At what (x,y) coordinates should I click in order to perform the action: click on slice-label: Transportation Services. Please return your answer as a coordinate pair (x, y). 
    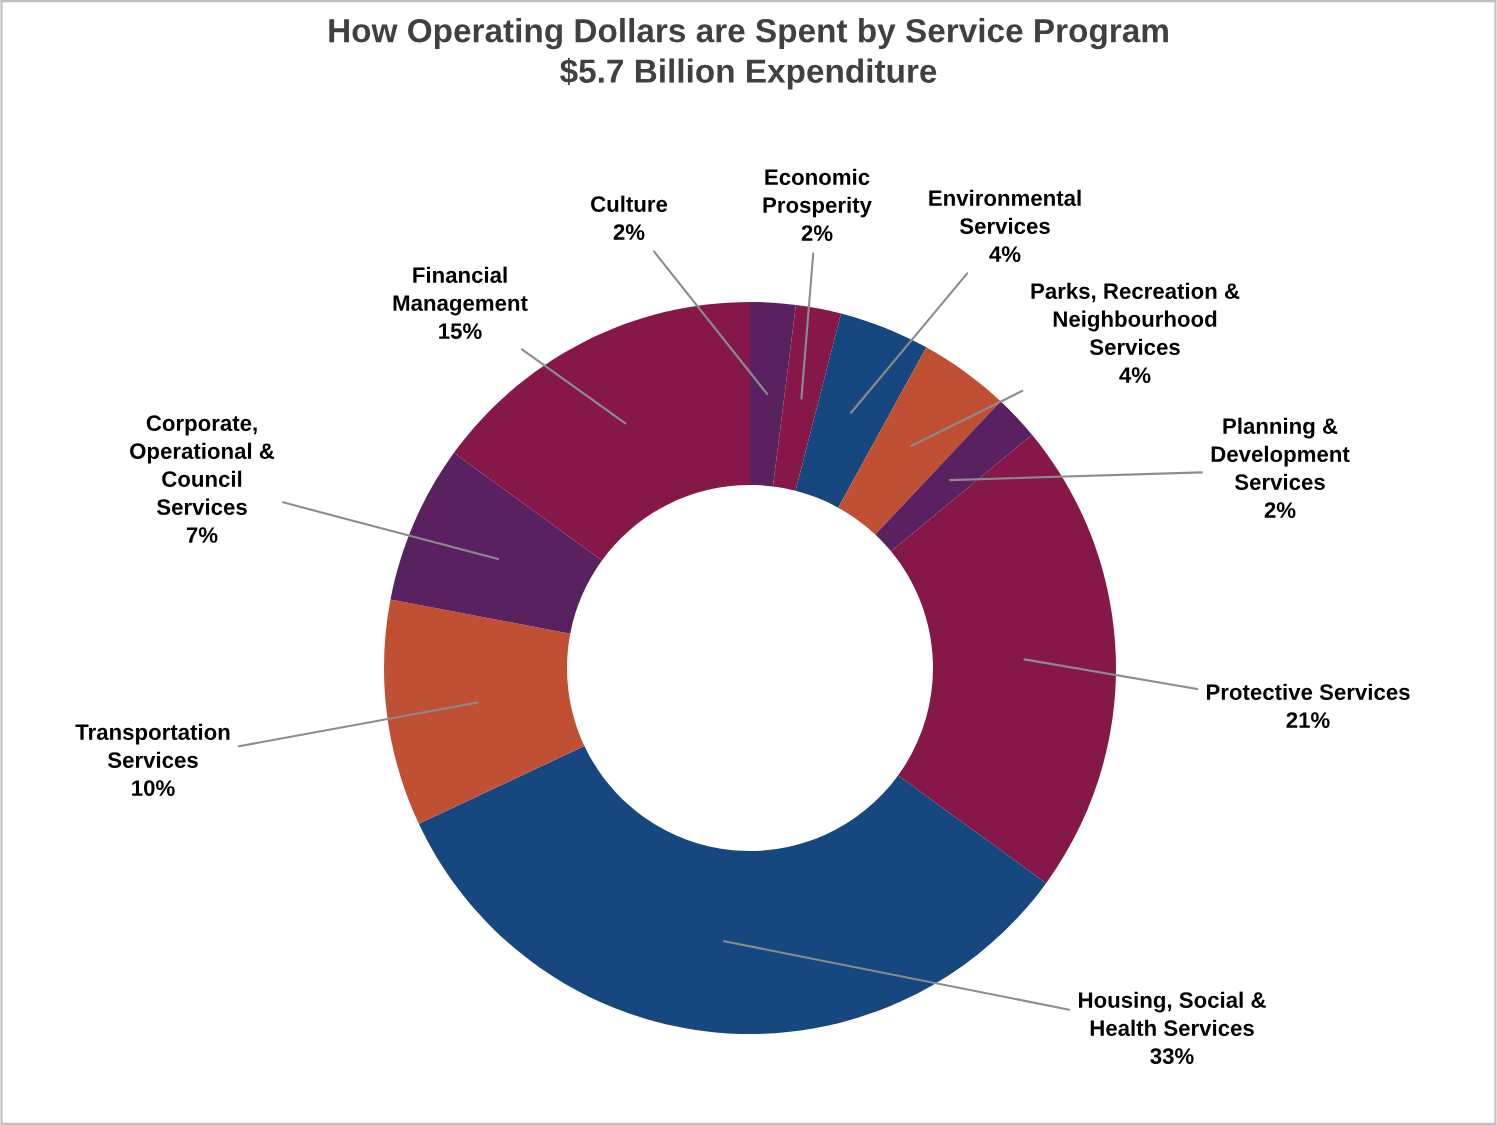
    Looking at the image, I should click on (152, 745).